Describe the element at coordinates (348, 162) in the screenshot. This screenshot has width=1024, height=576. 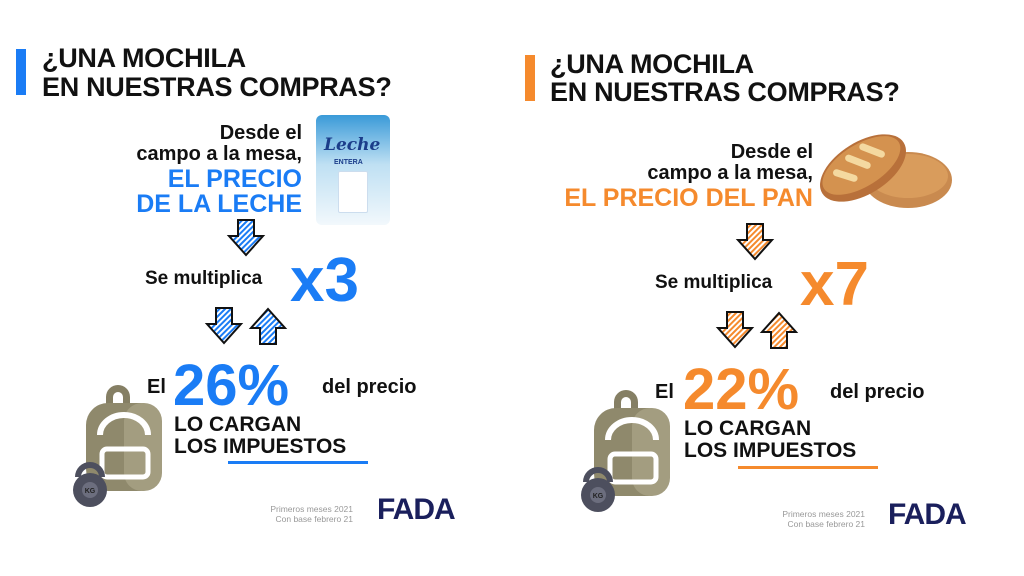
I see `milk-pack-sublabel: ENTERA` at that location.